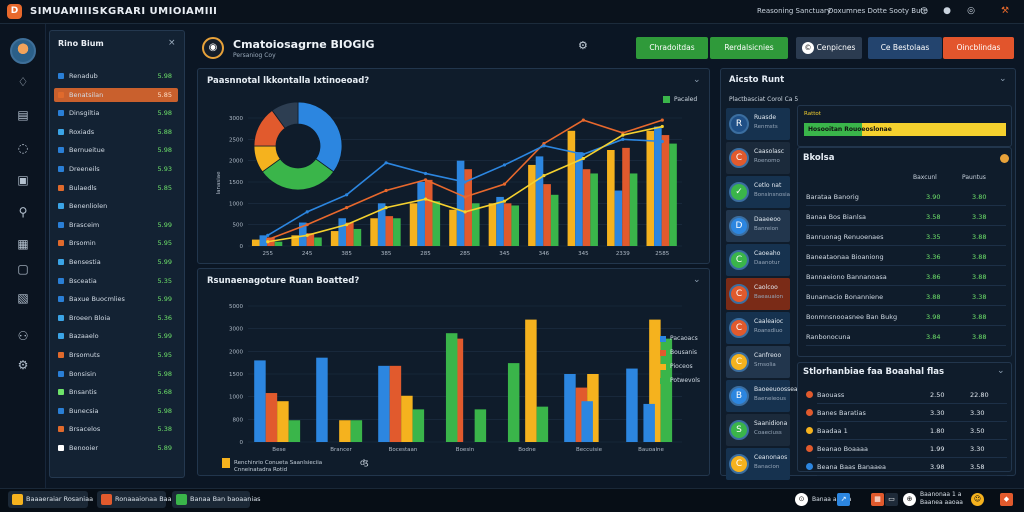  What do you see at coordinates (891, 499) in the screenshot?
I see `tray-icon-4: ▭` at bounding box center [891, 499].